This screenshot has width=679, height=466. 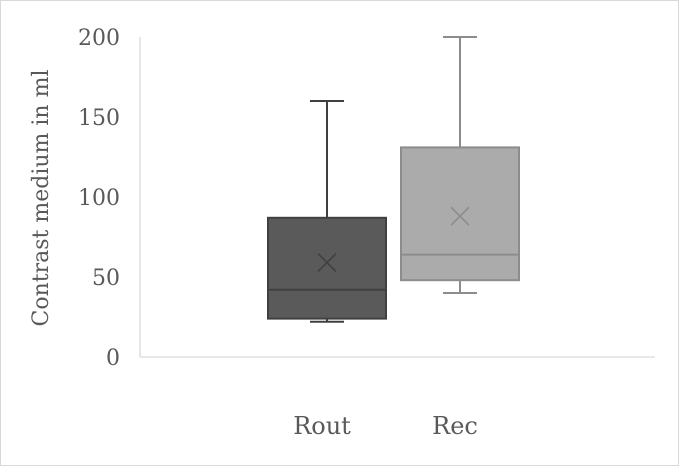 I want to click on category-labels: Rout Rec, so click(x=385, y=426).